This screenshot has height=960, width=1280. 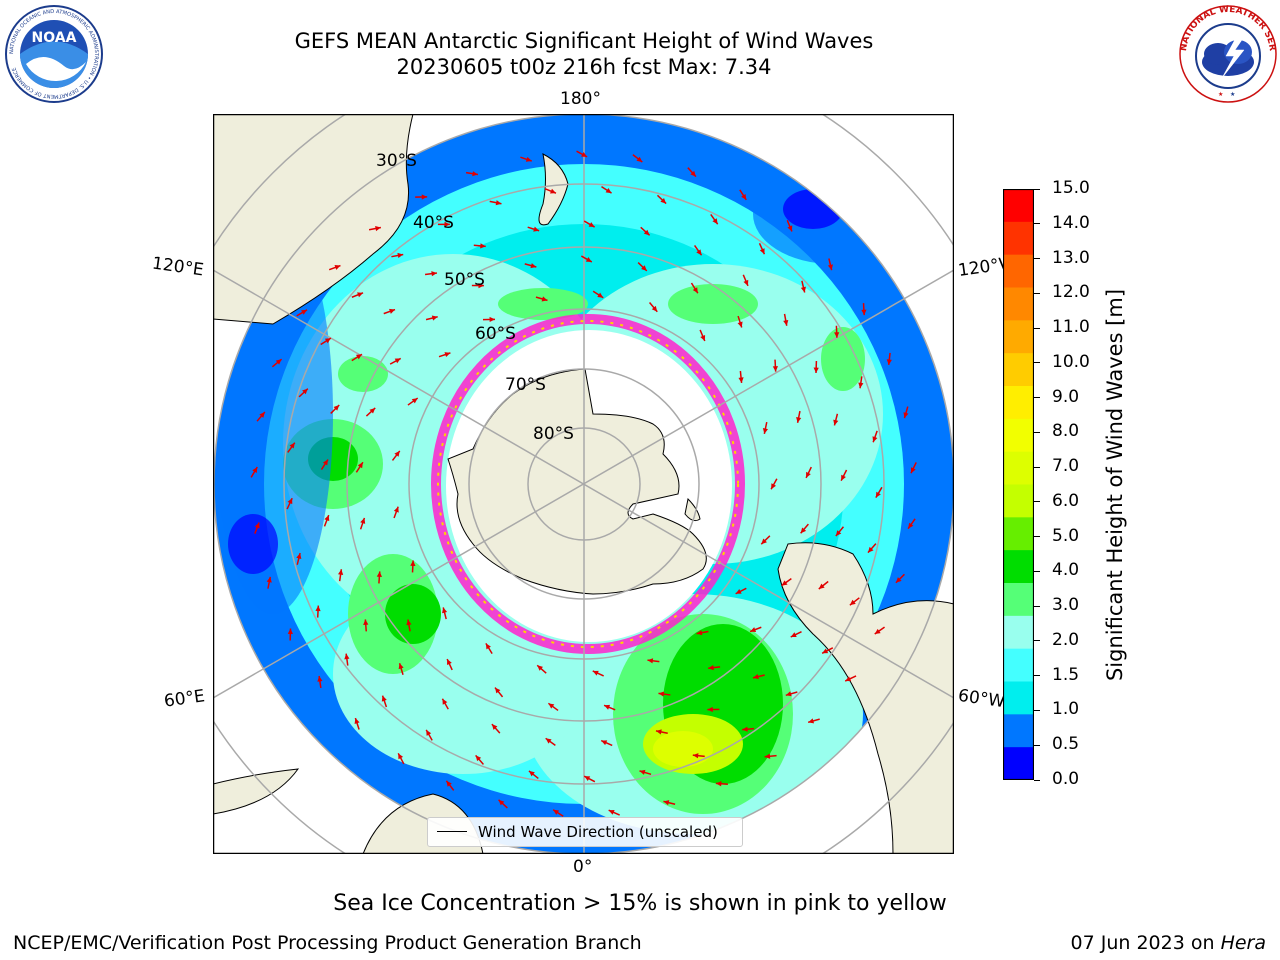 I want to click on lon-label-60e: 60°E, so click(x=184, y=699).